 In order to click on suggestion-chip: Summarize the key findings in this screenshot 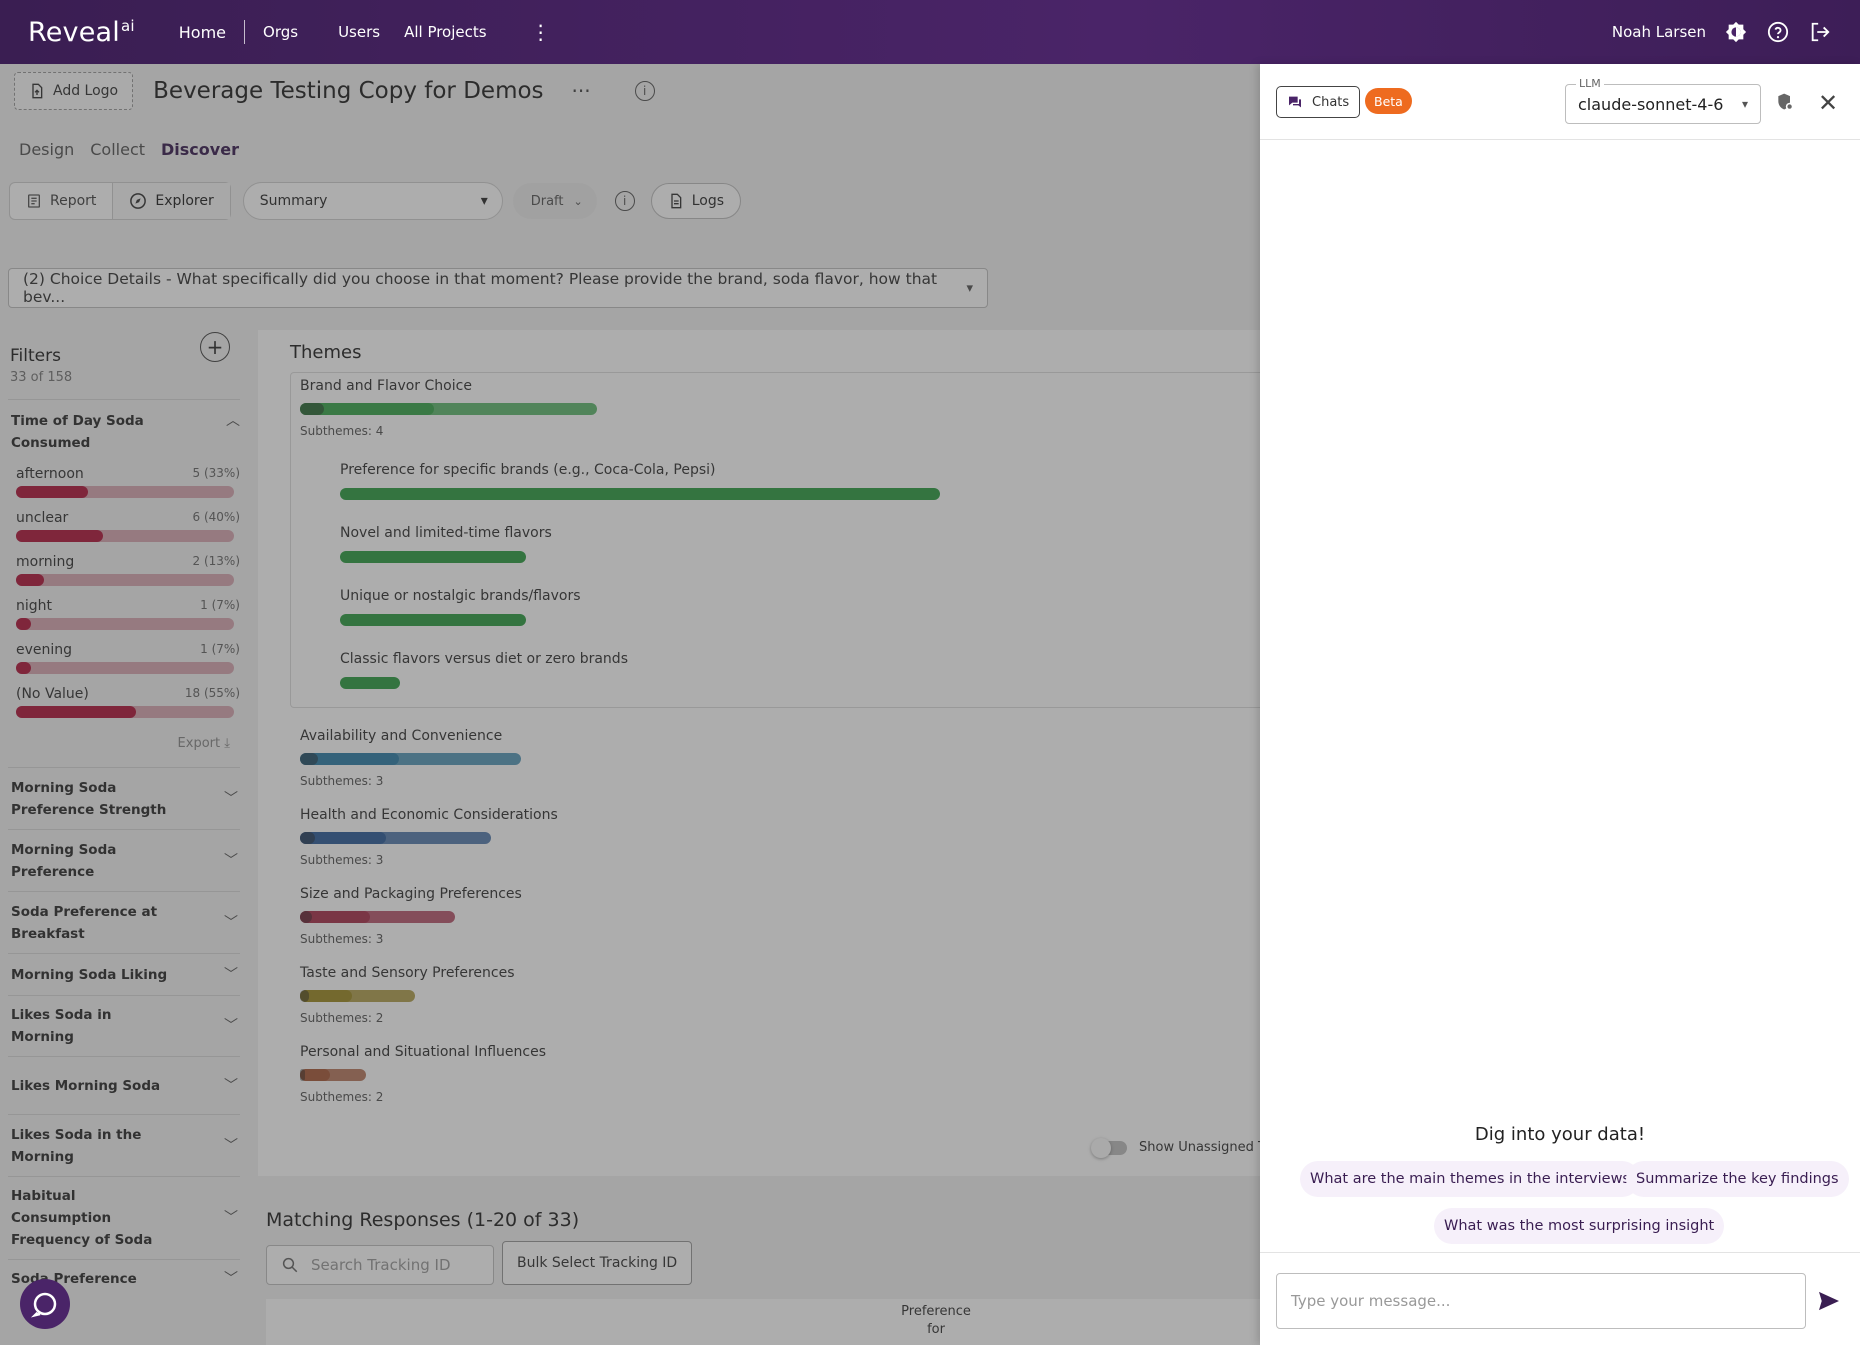, I will do `click(1737, 1179)`.